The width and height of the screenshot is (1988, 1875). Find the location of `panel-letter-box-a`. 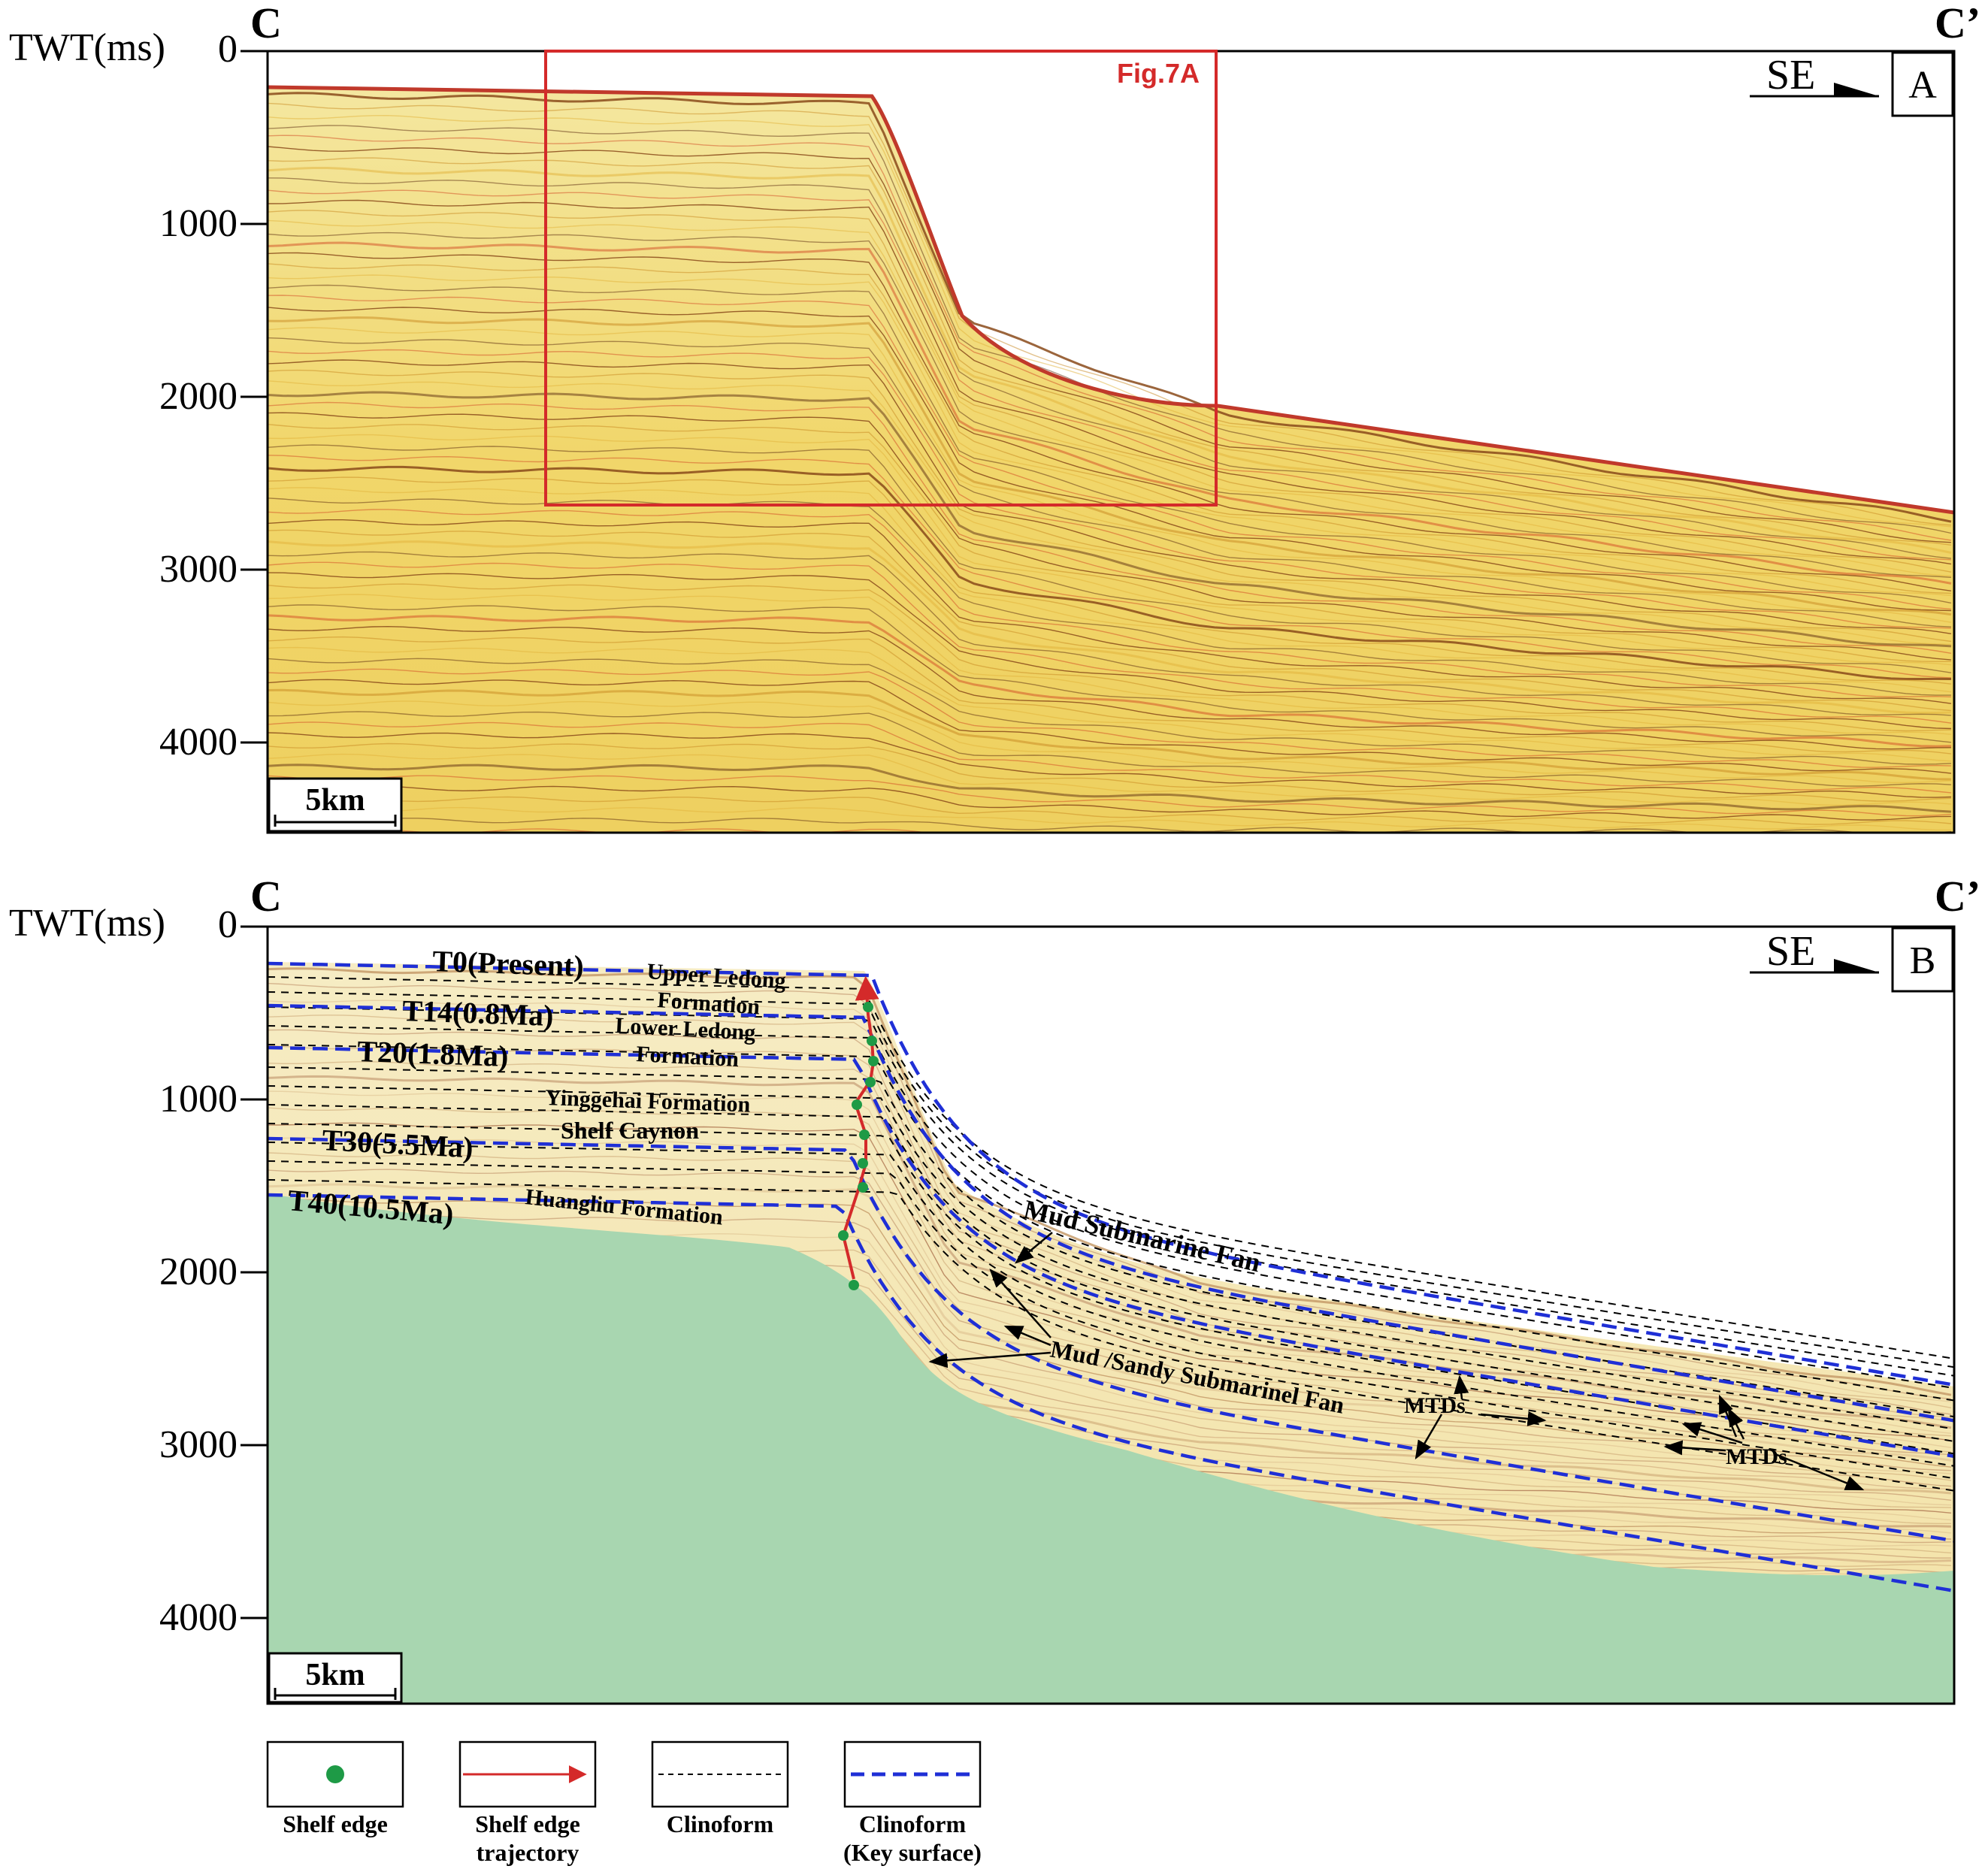

panel-letter-box-a is located at coordinates (1923, 84).